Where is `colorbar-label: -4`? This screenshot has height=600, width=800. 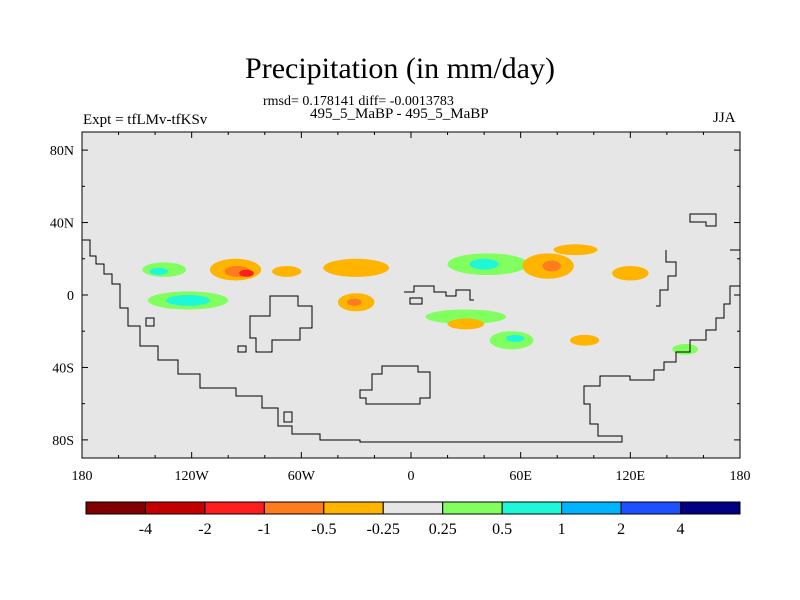
colorbar-label: -4 is located at coordinates (145, 529).